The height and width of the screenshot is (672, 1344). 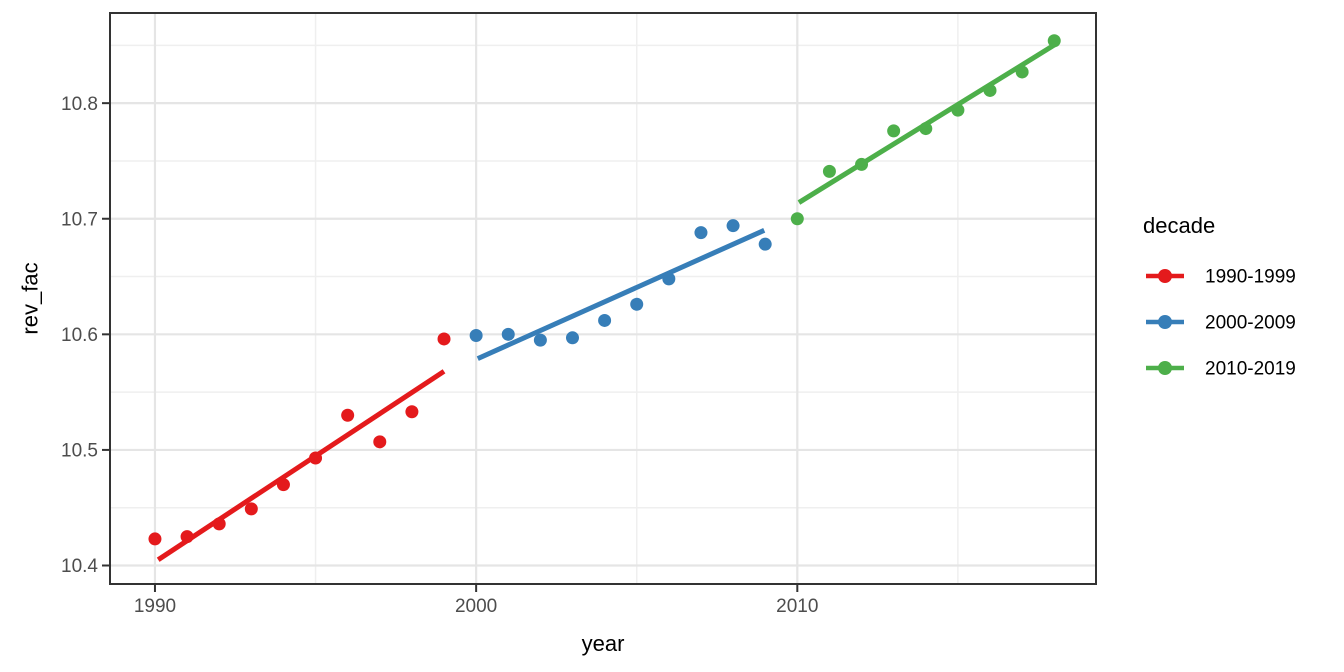 I want to click on x-tick-label-1990: 1990, so click(x=155, y=606).